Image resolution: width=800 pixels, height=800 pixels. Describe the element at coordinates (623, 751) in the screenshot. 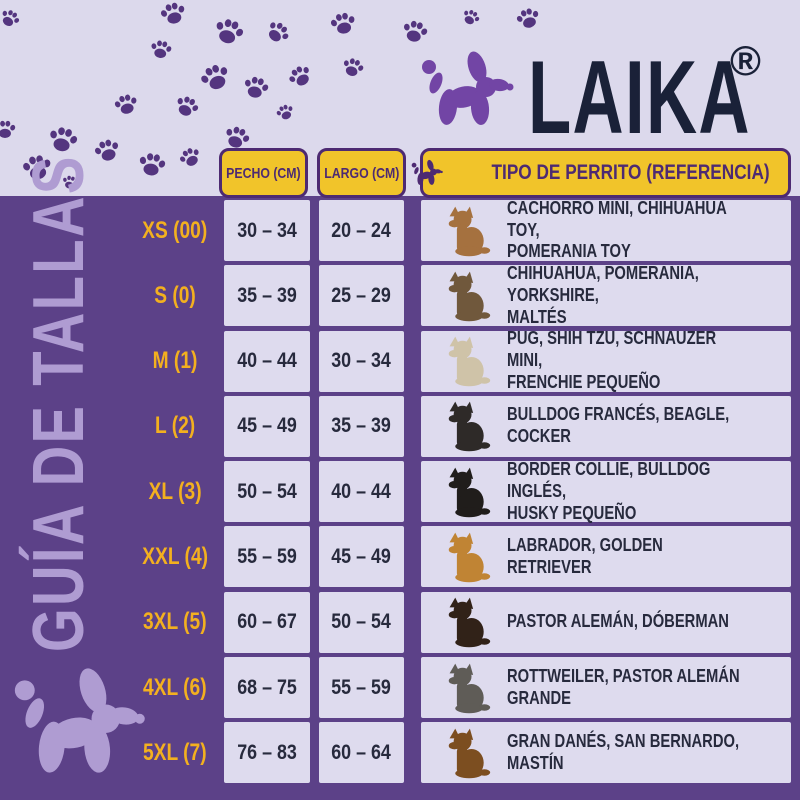

I see `breed-list: GRAN DANÉS, SAN BERNARDO, MASTÍN` at that location.